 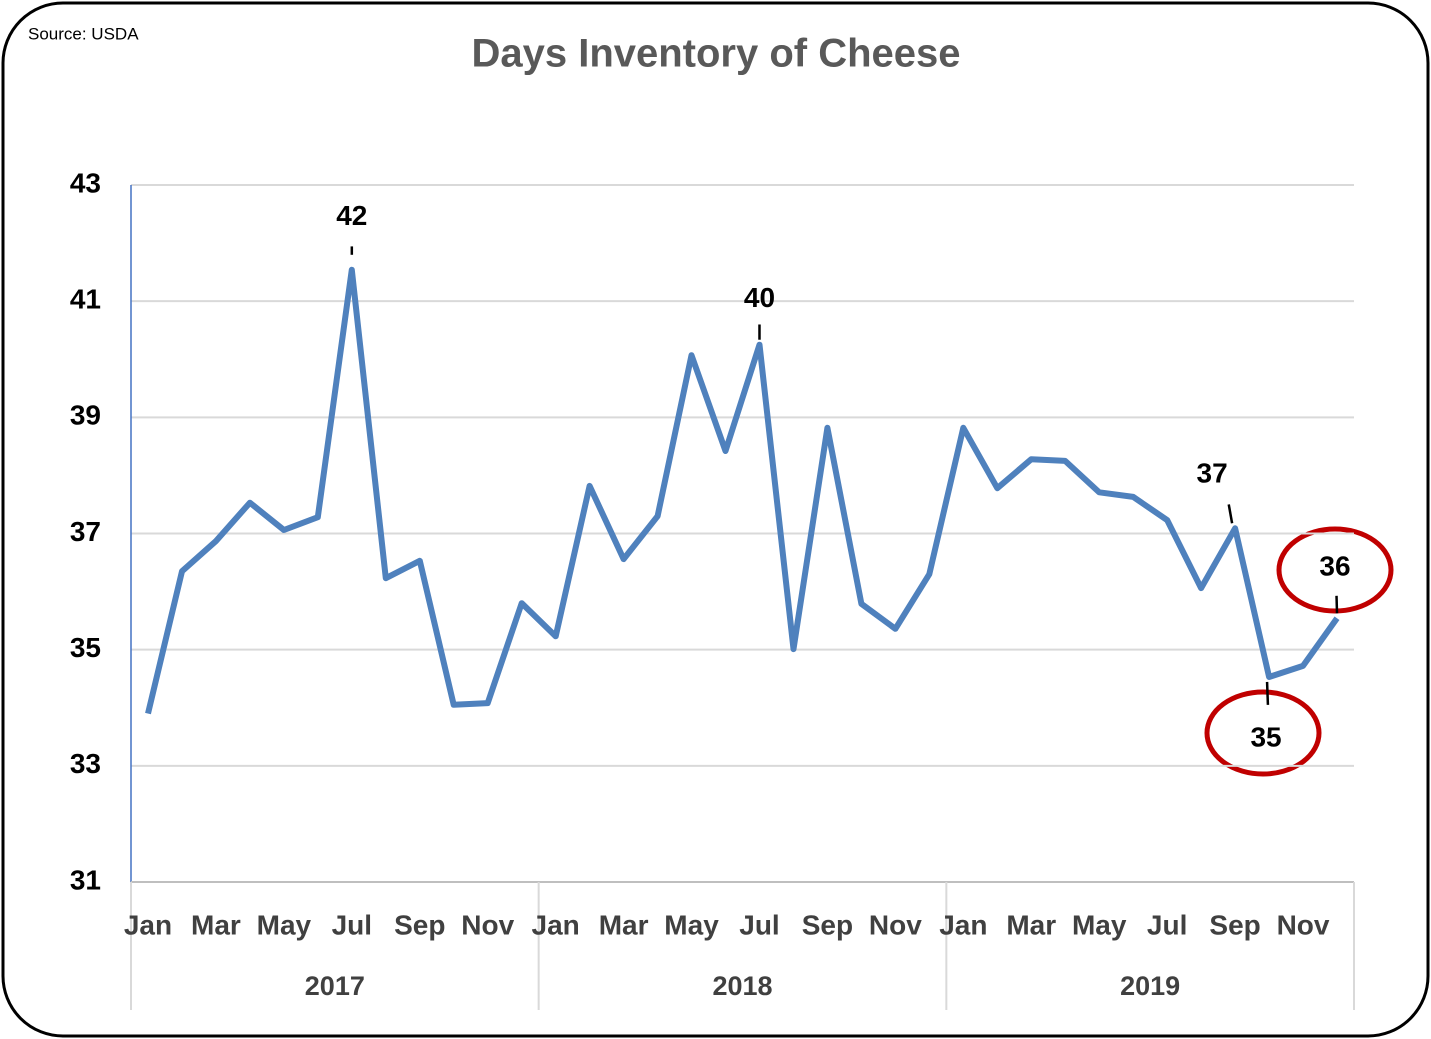 What do you see at coordinates (85, 299) in the screenshot?
I see `y-tick-label: 41` at bounding box center [85, 299].